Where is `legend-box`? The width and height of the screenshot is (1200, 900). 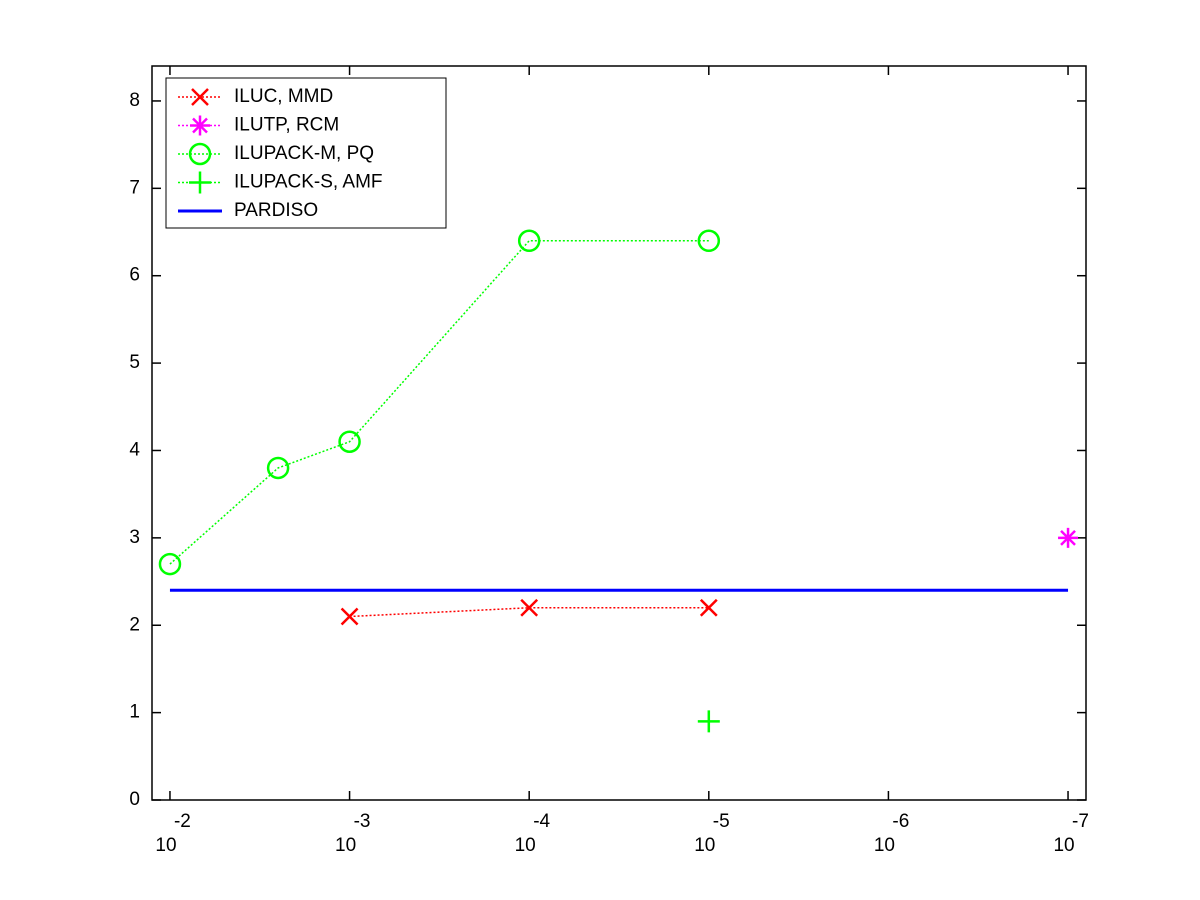
legend-box is located at coordinates (306, 153).